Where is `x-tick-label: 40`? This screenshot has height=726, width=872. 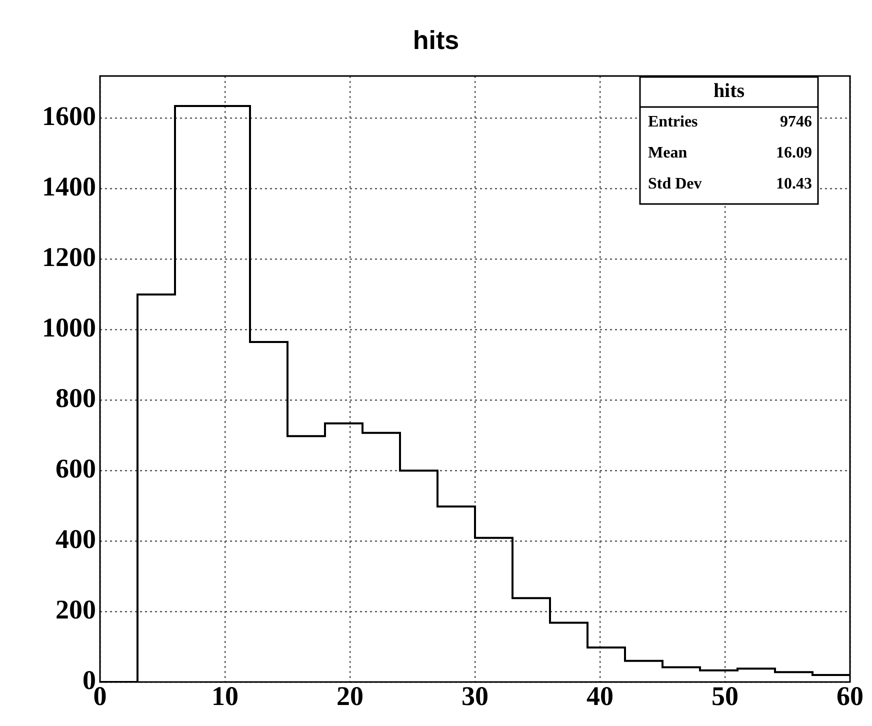
x-tick-label: 40 is located at coordinates (600, 696).